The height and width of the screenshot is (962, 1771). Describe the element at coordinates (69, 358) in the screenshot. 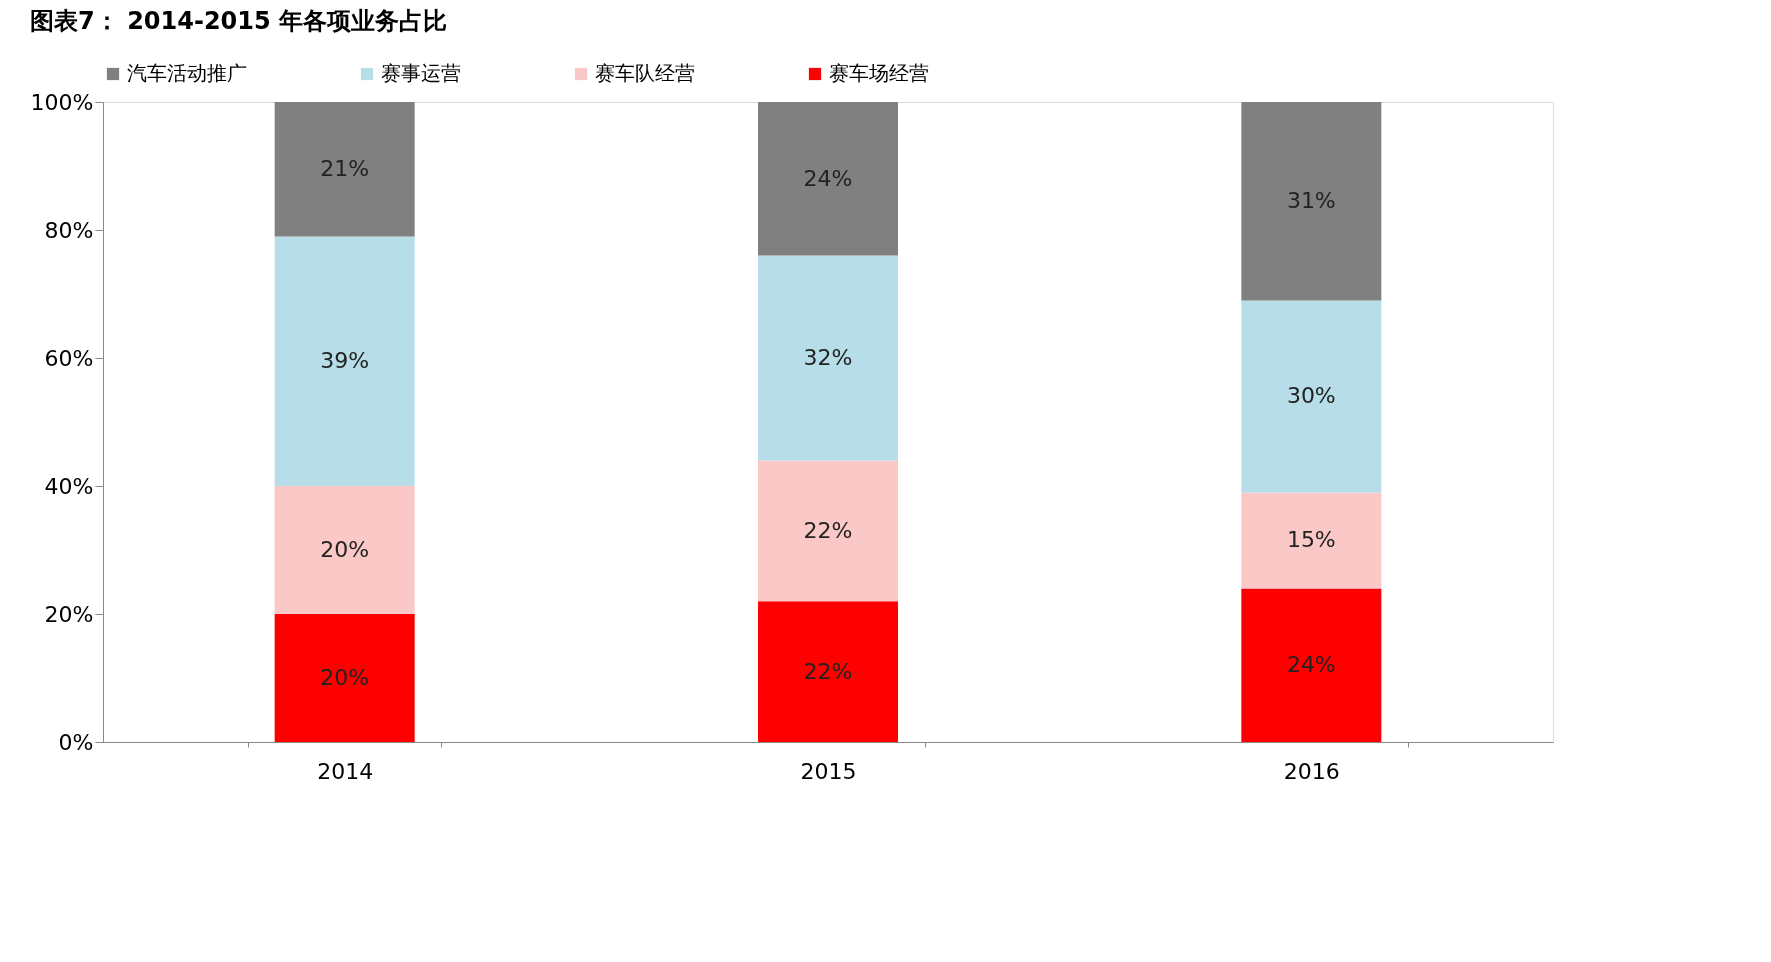

I see `y-tick-label: 60%` at that location.